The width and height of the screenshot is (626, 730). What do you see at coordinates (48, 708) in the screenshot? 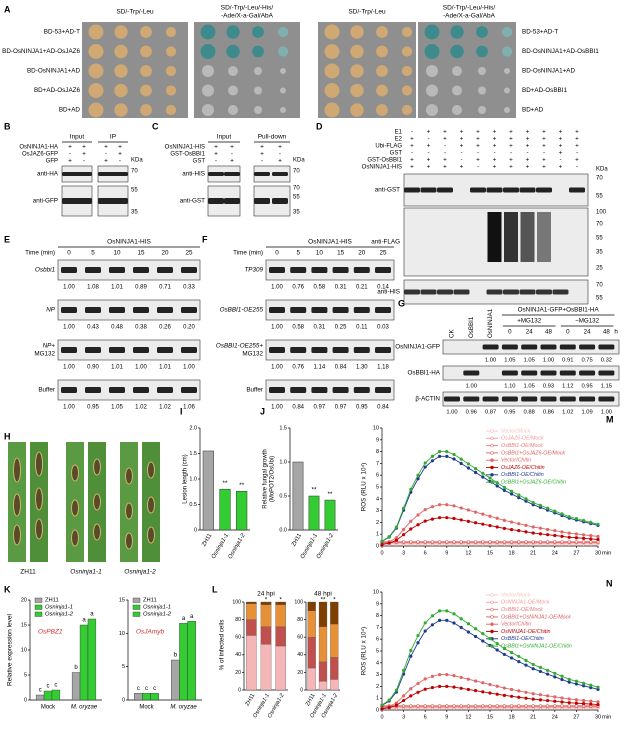
I see `x-tick-label: Mock` at bounding box center [48, 708].